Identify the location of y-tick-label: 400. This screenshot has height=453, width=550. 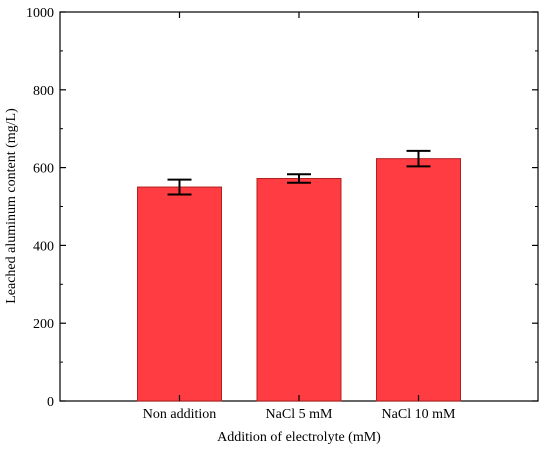
(43, 246).